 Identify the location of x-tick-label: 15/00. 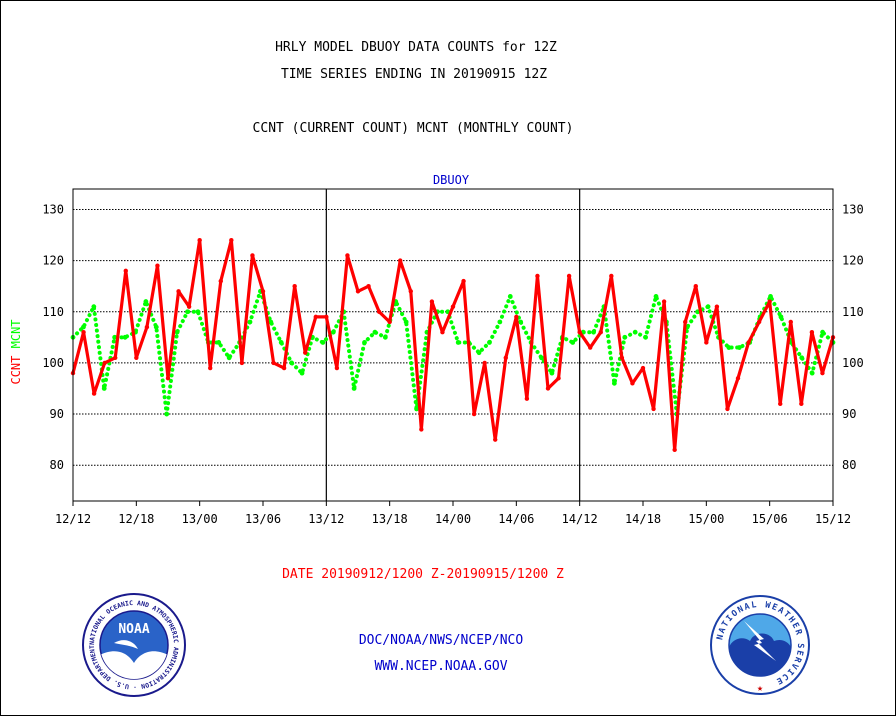
(706, 519).